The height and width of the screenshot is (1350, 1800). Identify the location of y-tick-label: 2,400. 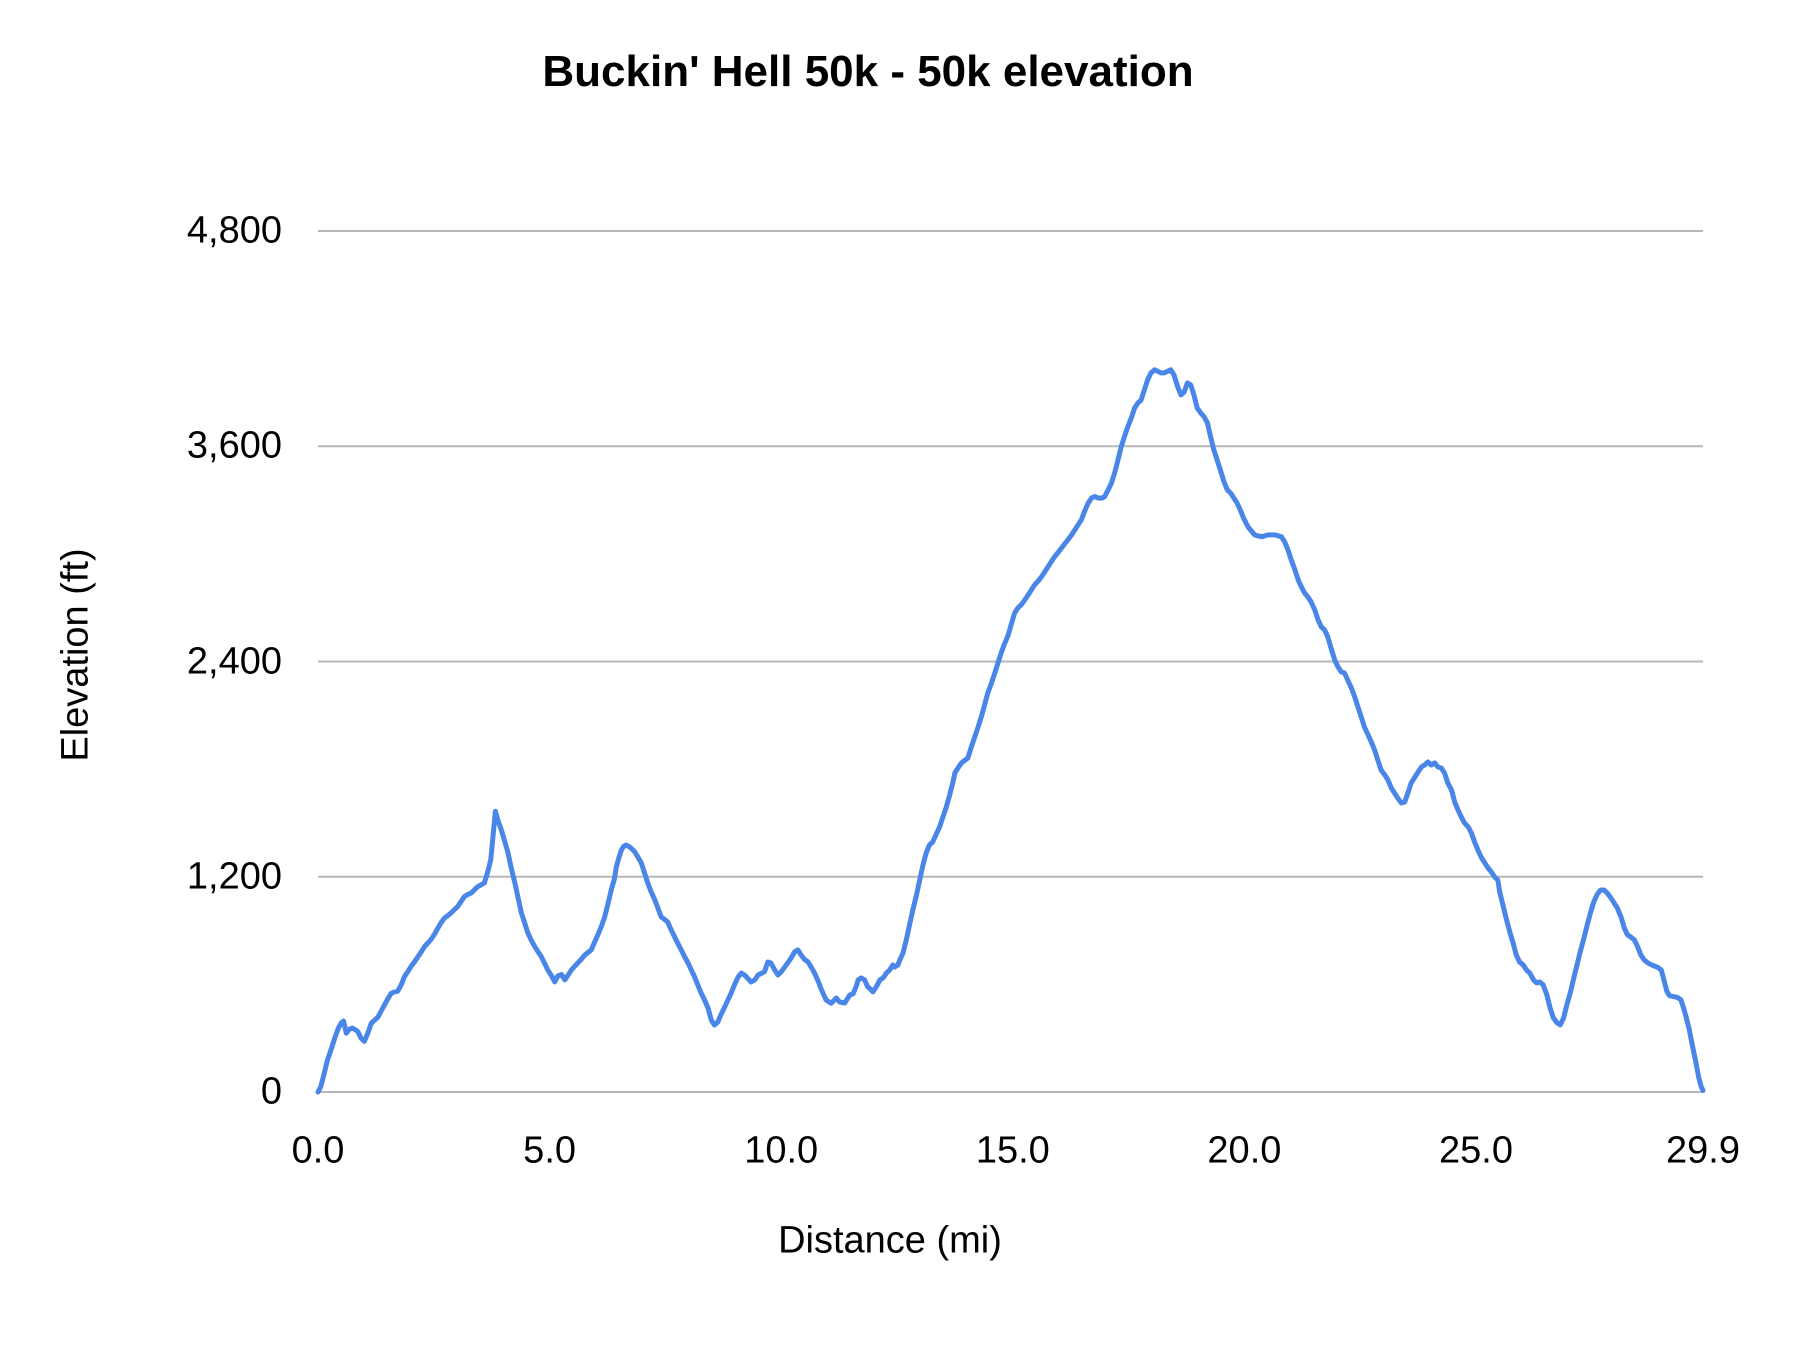
(234, 661).